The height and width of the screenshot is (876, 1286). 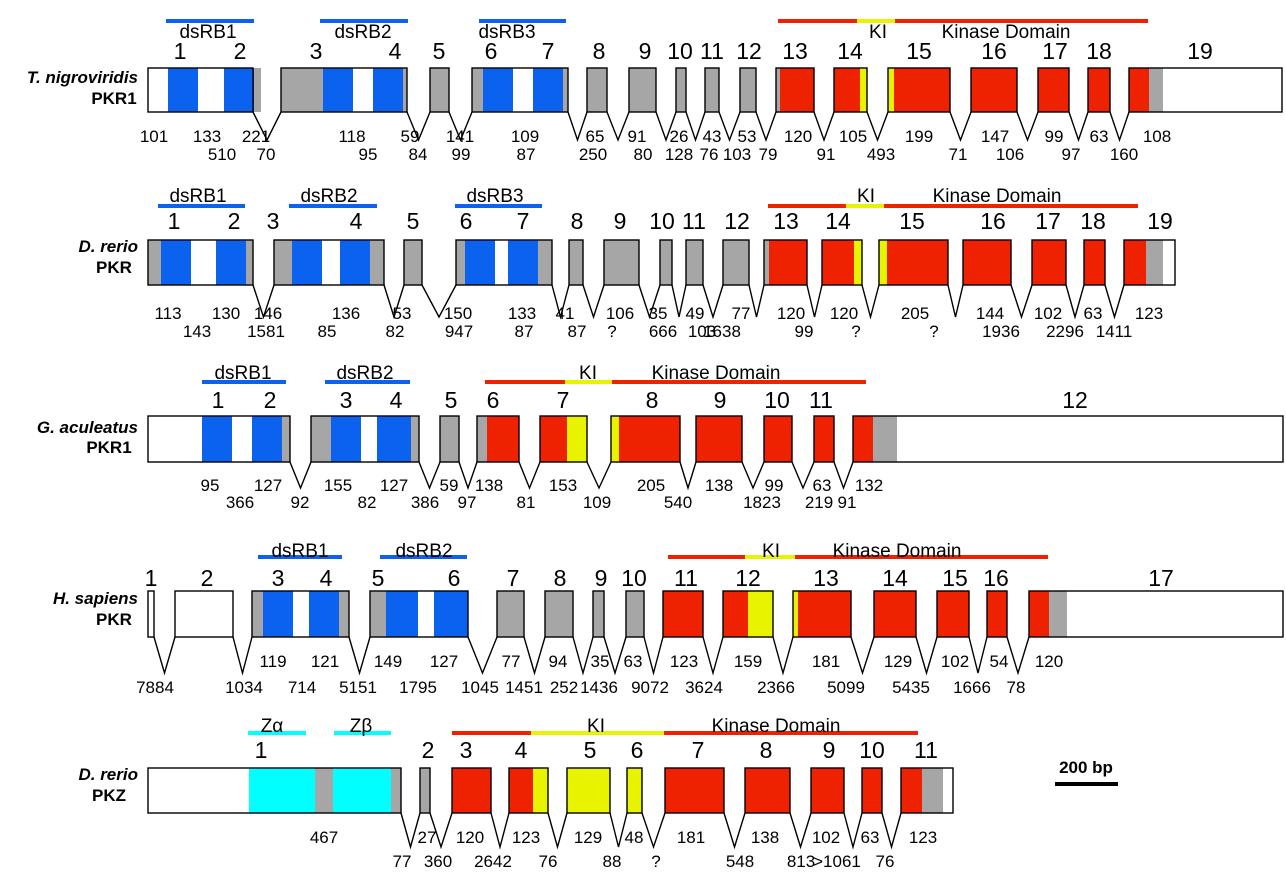 What do you see at coordinates (278, 578) in the screenshot?
I see `exon-number: 3` at bounding box center [278, 578].